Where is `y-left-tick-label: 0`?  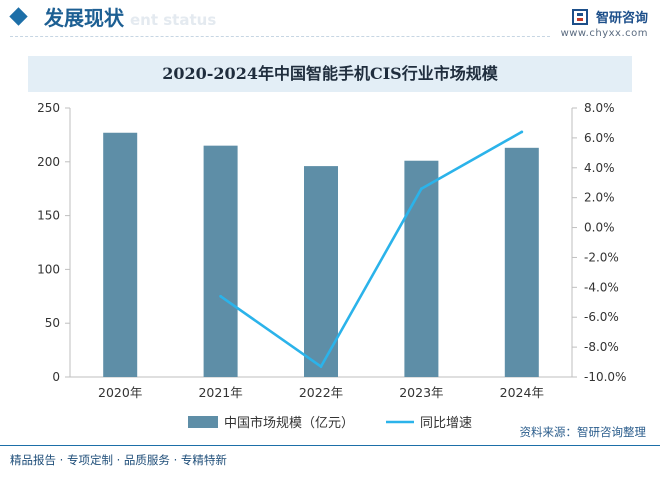 y-left-tick-label: 0 is located at coordinates (56, 377).